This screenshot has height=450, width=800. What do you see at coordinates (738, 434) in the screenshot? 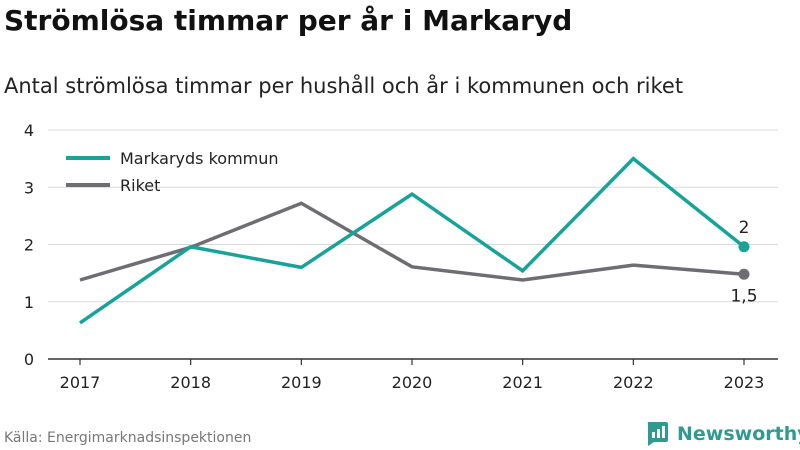
I see `brand-name: Newsworthy` at bounding box center [738, 434].